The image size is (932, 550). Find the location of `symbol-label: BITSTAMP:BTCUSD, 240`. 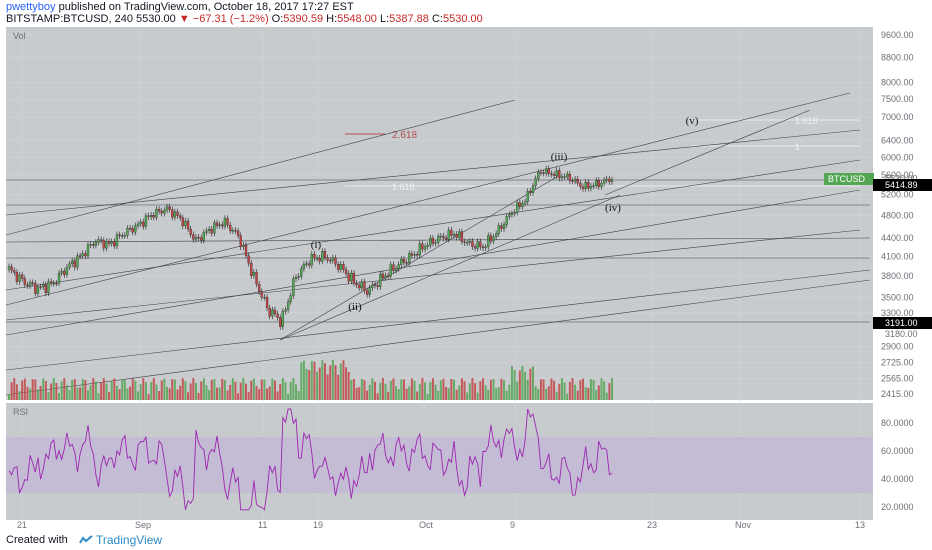

symbol-label: BITSTAMP:BTCUSD, 240 is located at coordinates (69, 19).